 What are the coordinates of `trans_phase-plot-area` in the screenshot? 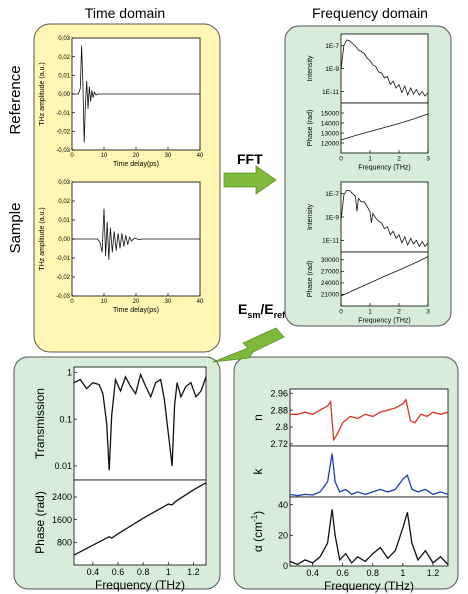 It's located at (140, 522).